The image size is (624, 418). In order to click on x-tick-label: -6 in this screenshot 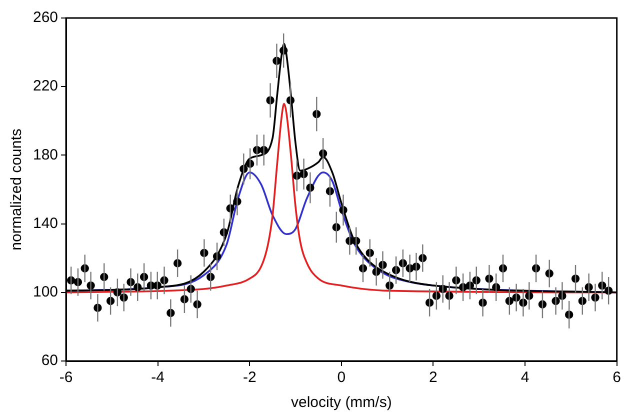, I will do `click(66, 377)`.